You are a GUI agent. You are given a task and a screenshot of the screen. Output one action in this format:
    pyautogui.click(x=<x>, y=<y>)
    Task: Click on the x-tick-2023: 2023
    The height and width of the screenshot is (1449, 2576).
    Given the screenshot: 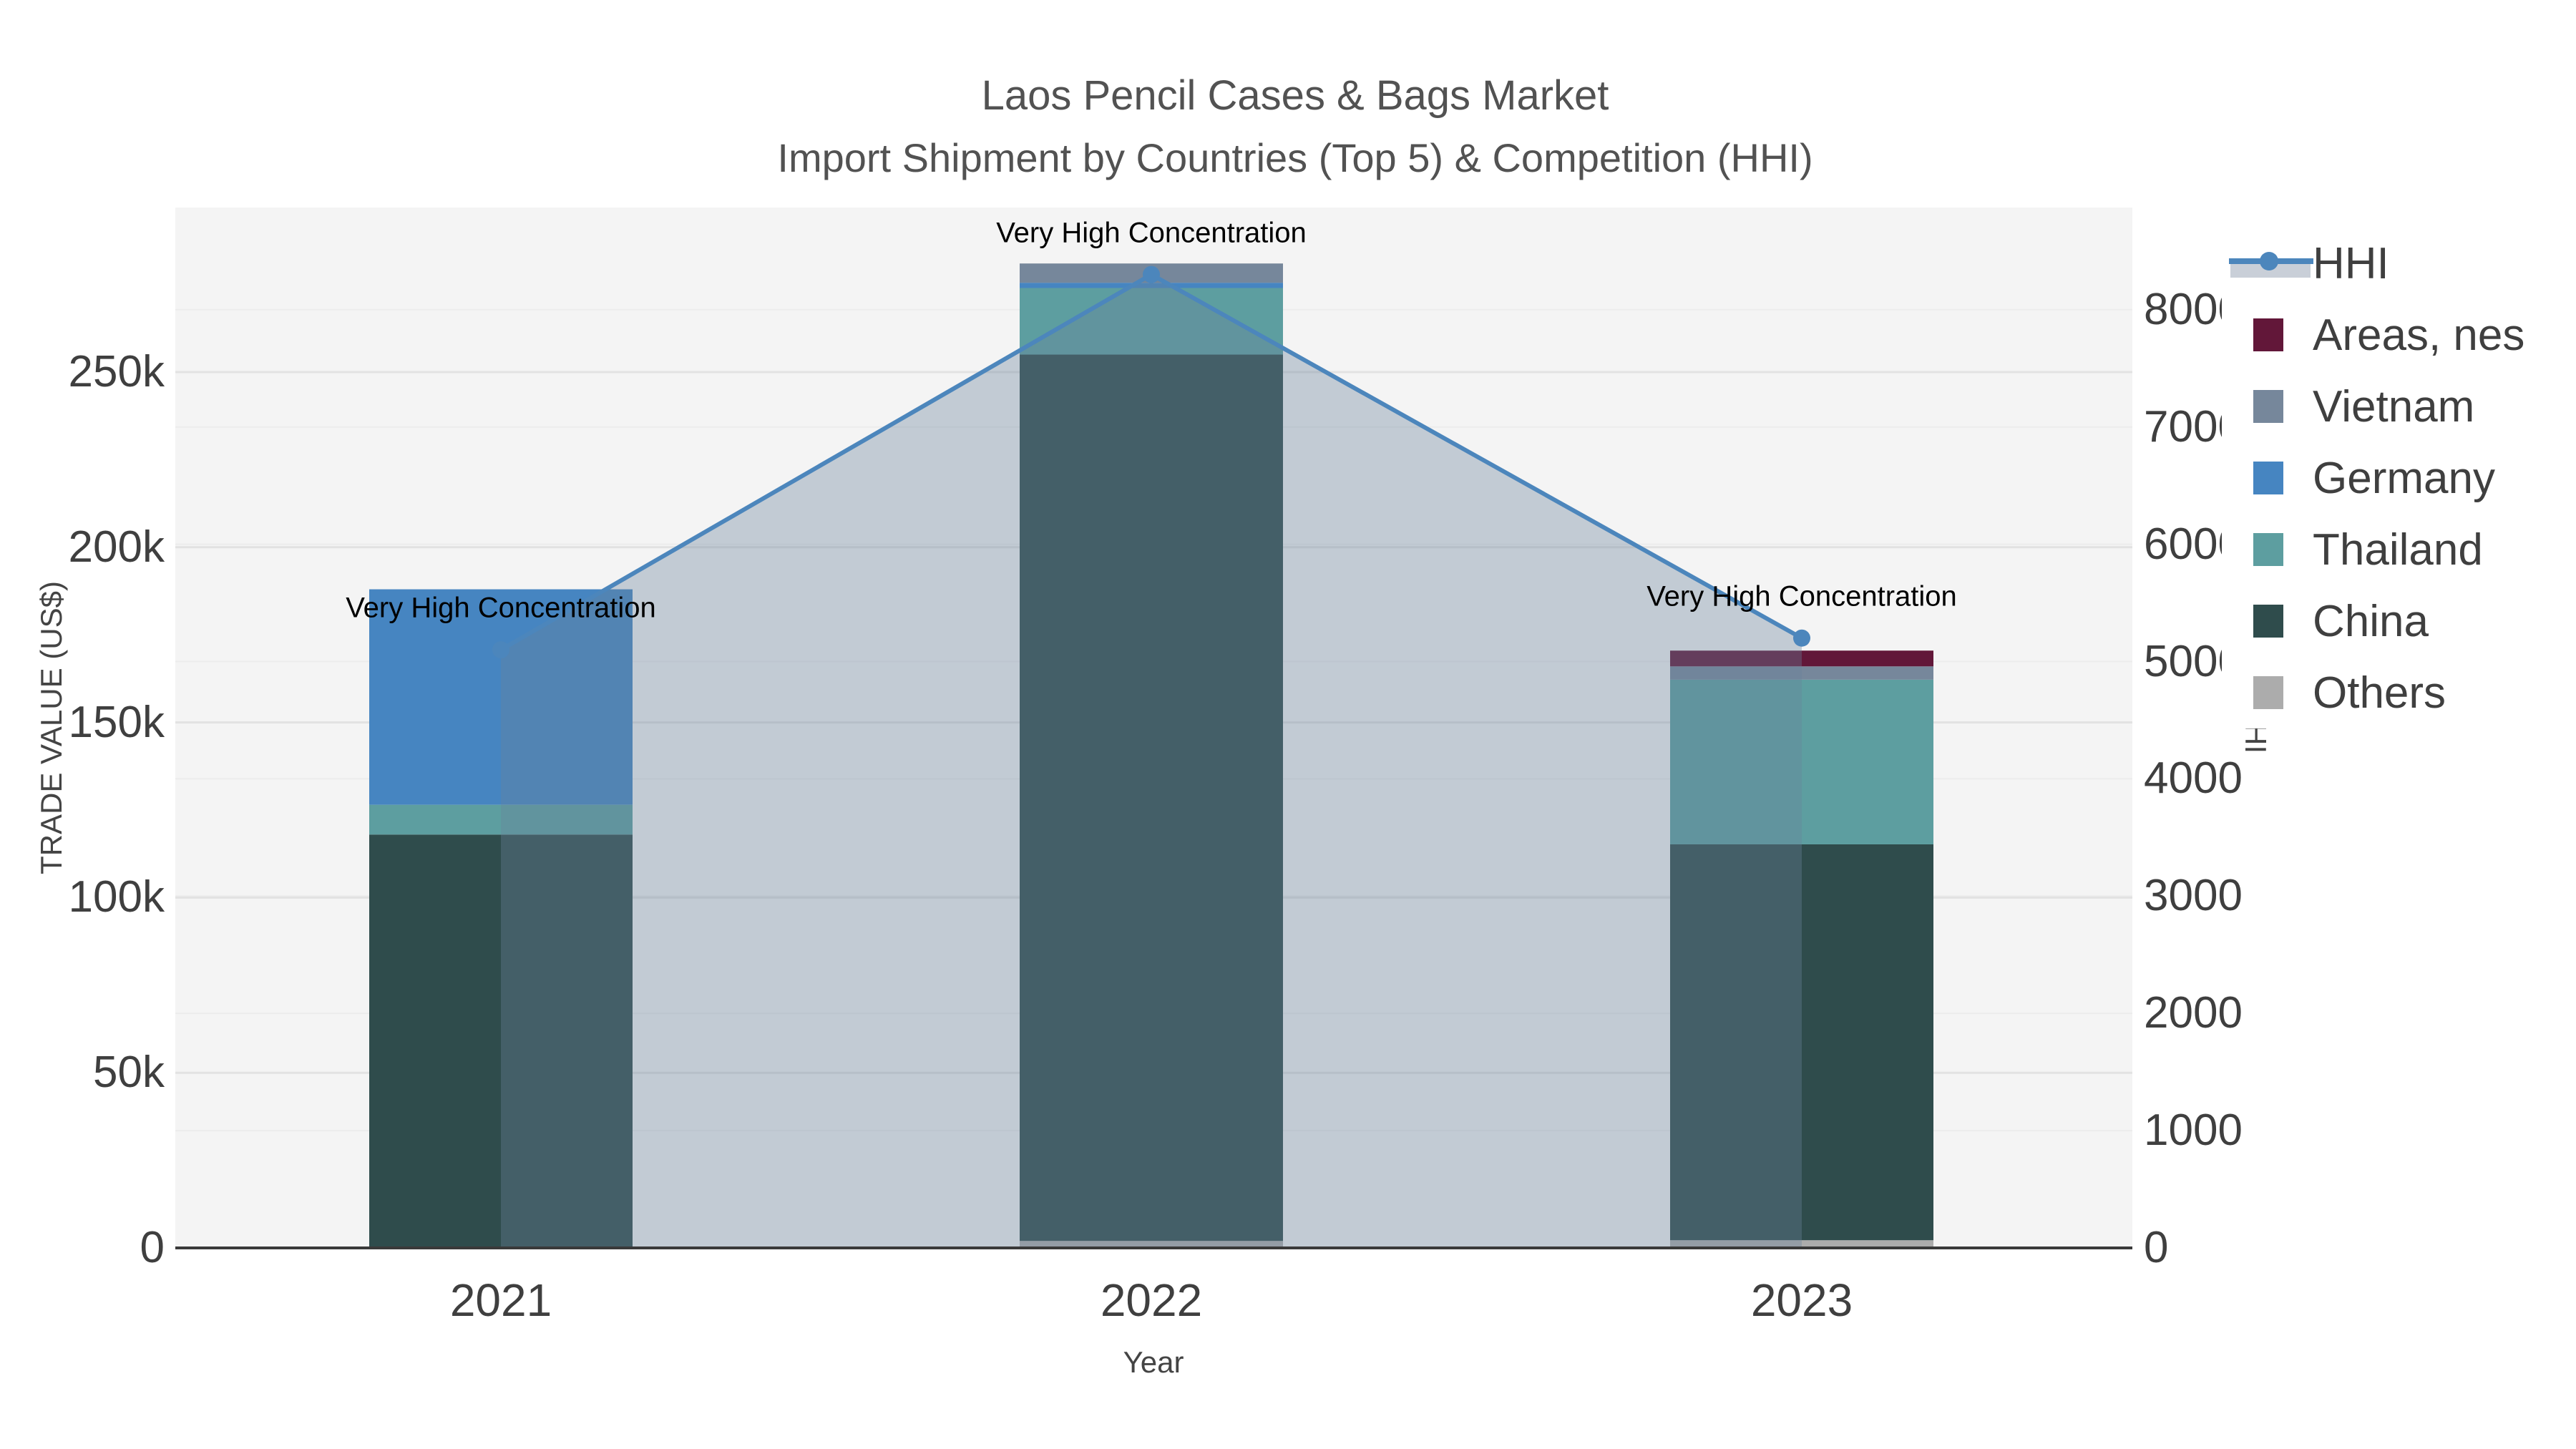 What is the action you would take?
    pyautogui.click(x=1801, y=1300)
    